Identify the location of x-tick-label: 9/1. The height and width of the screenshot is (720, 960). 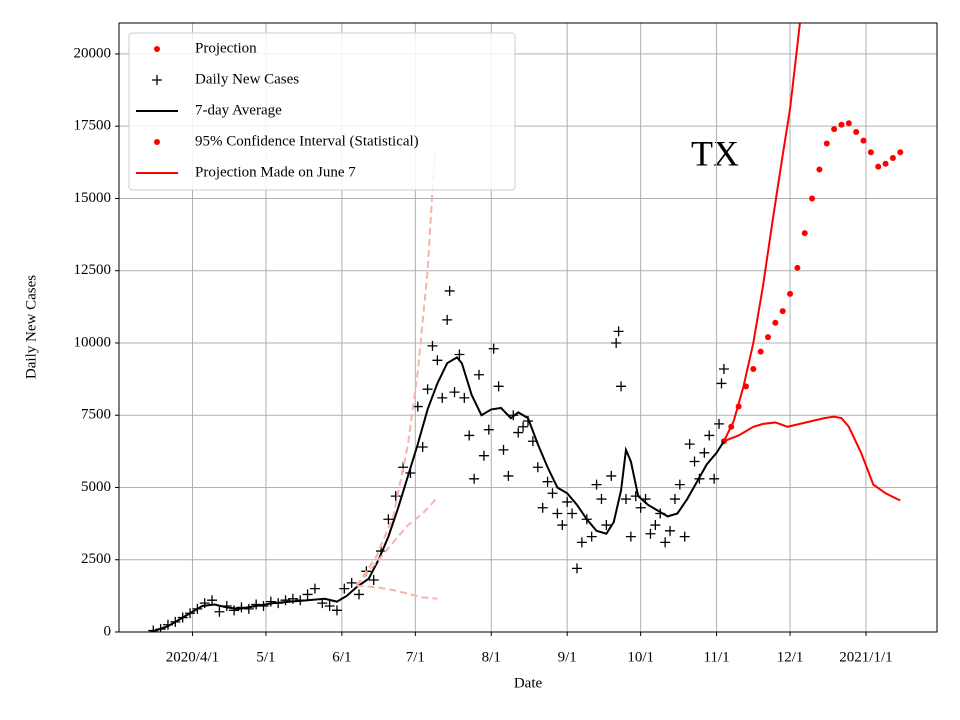
(567, 657).